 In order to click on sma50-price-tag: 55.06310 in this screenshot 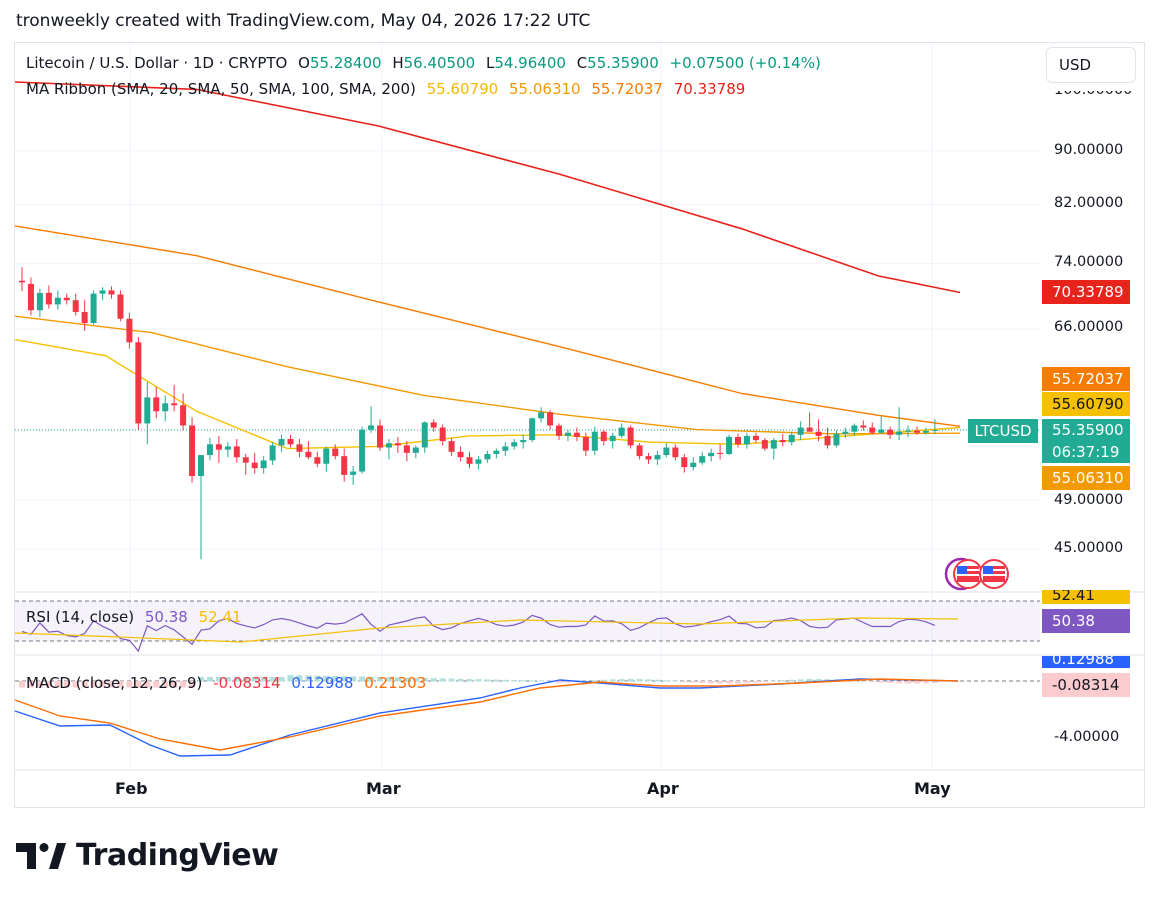, I will do `click(1086, 478)`.